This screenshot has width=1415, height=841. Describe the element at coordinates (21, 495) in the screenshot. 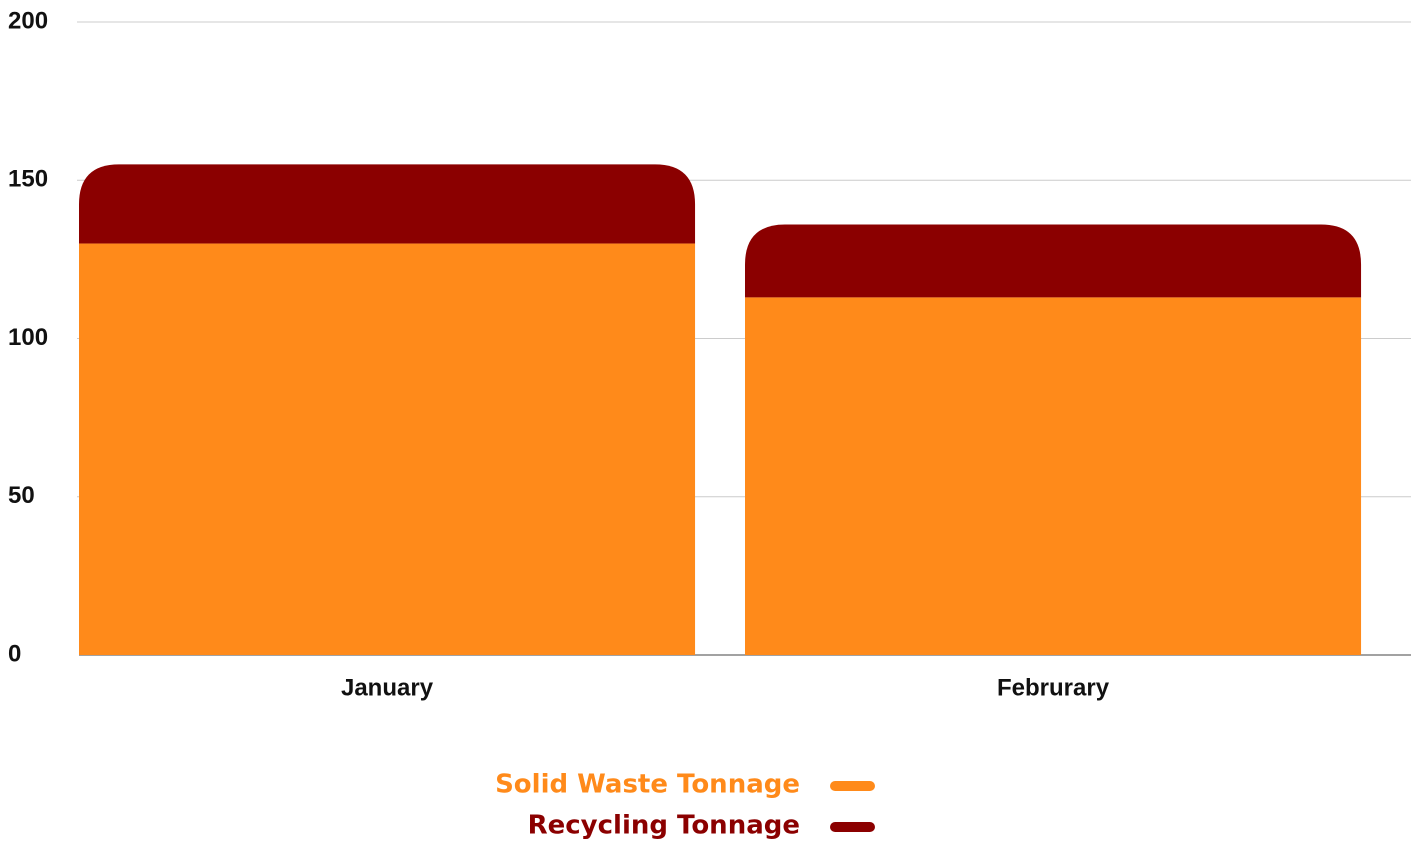

I see `y-tick-label: 50` at that location.